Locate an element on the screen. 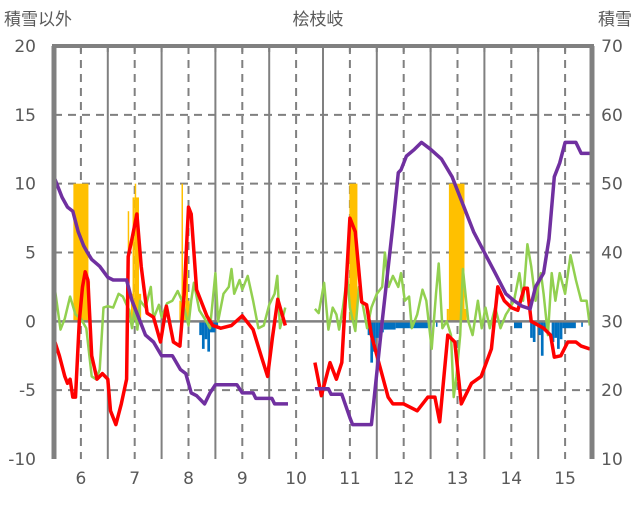 This screenshot has width=636, height=505. x-tick-label: 9 is located at coordinates (242, 479).